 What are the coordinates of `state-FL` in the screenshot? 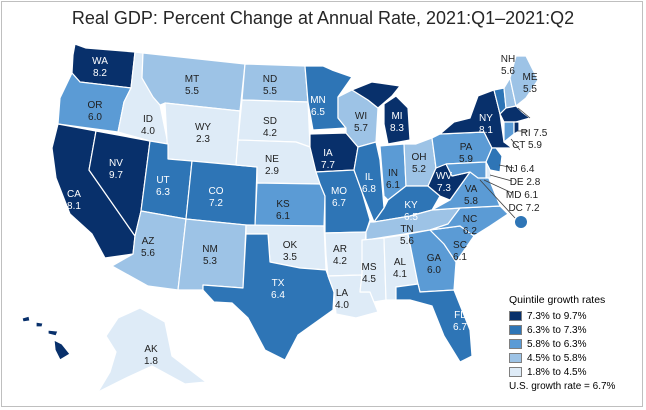 It's located at (434, 323).